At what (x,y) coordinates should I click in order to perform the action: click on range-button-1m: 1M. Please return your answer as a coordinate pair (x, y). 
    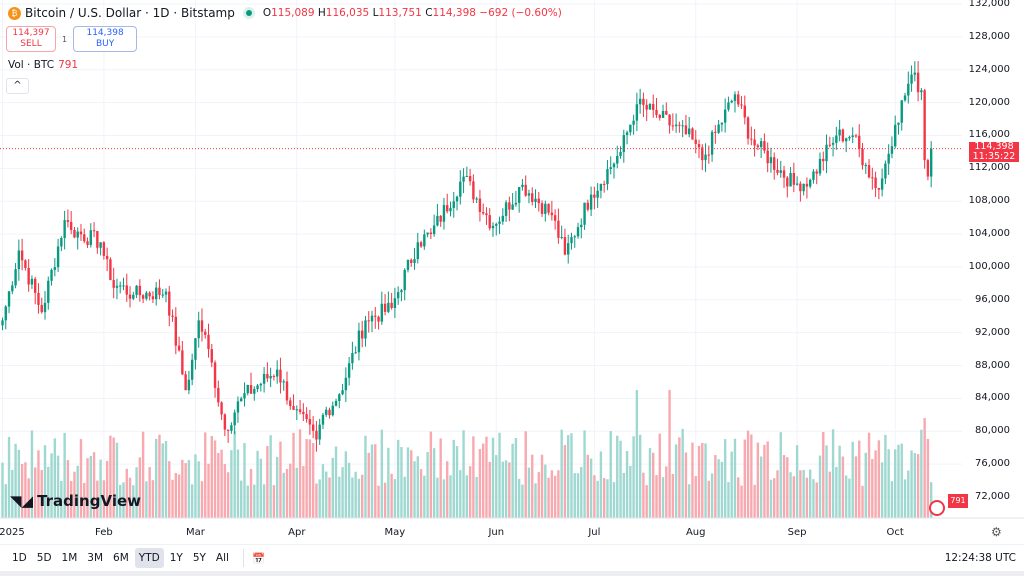
    Looking at the image, I should click on (69, 558).